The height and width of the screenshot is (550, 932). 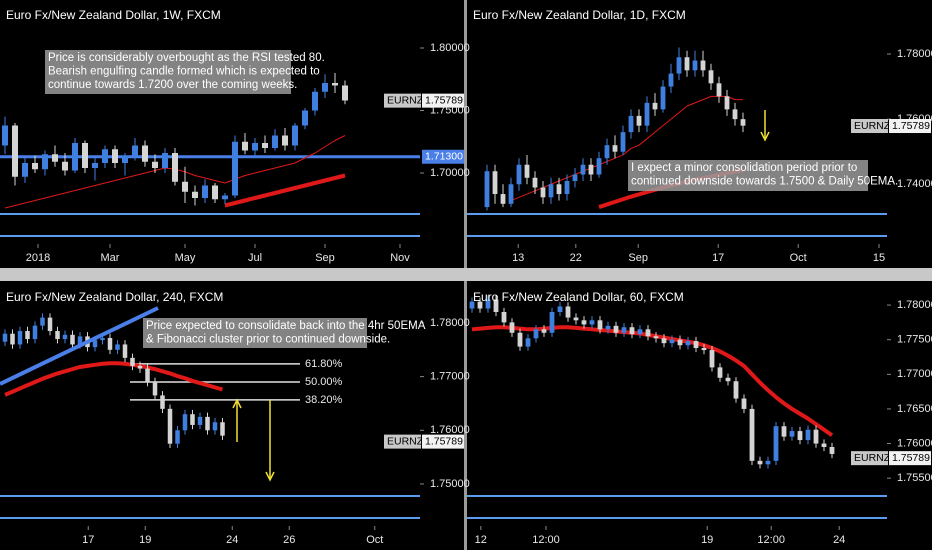 I want to click on x-tick-label: 22, so click(x=576, y=258).